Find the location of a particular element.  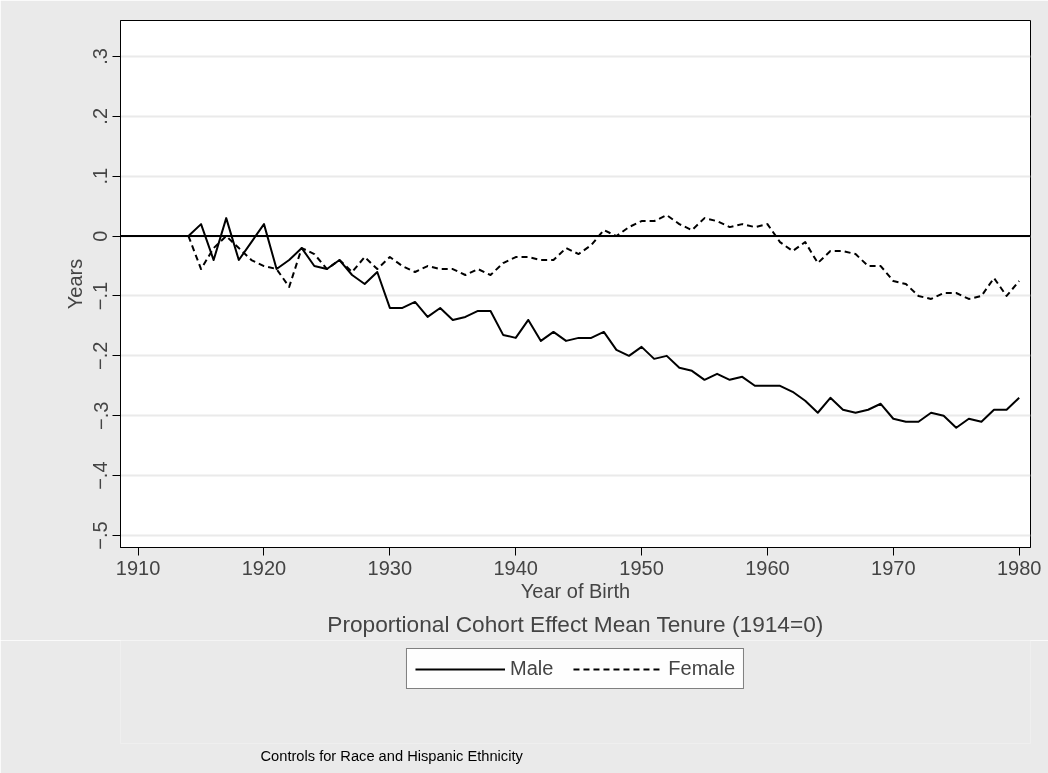

x-tick-label: 1950 is located at coordinates (641, 567).